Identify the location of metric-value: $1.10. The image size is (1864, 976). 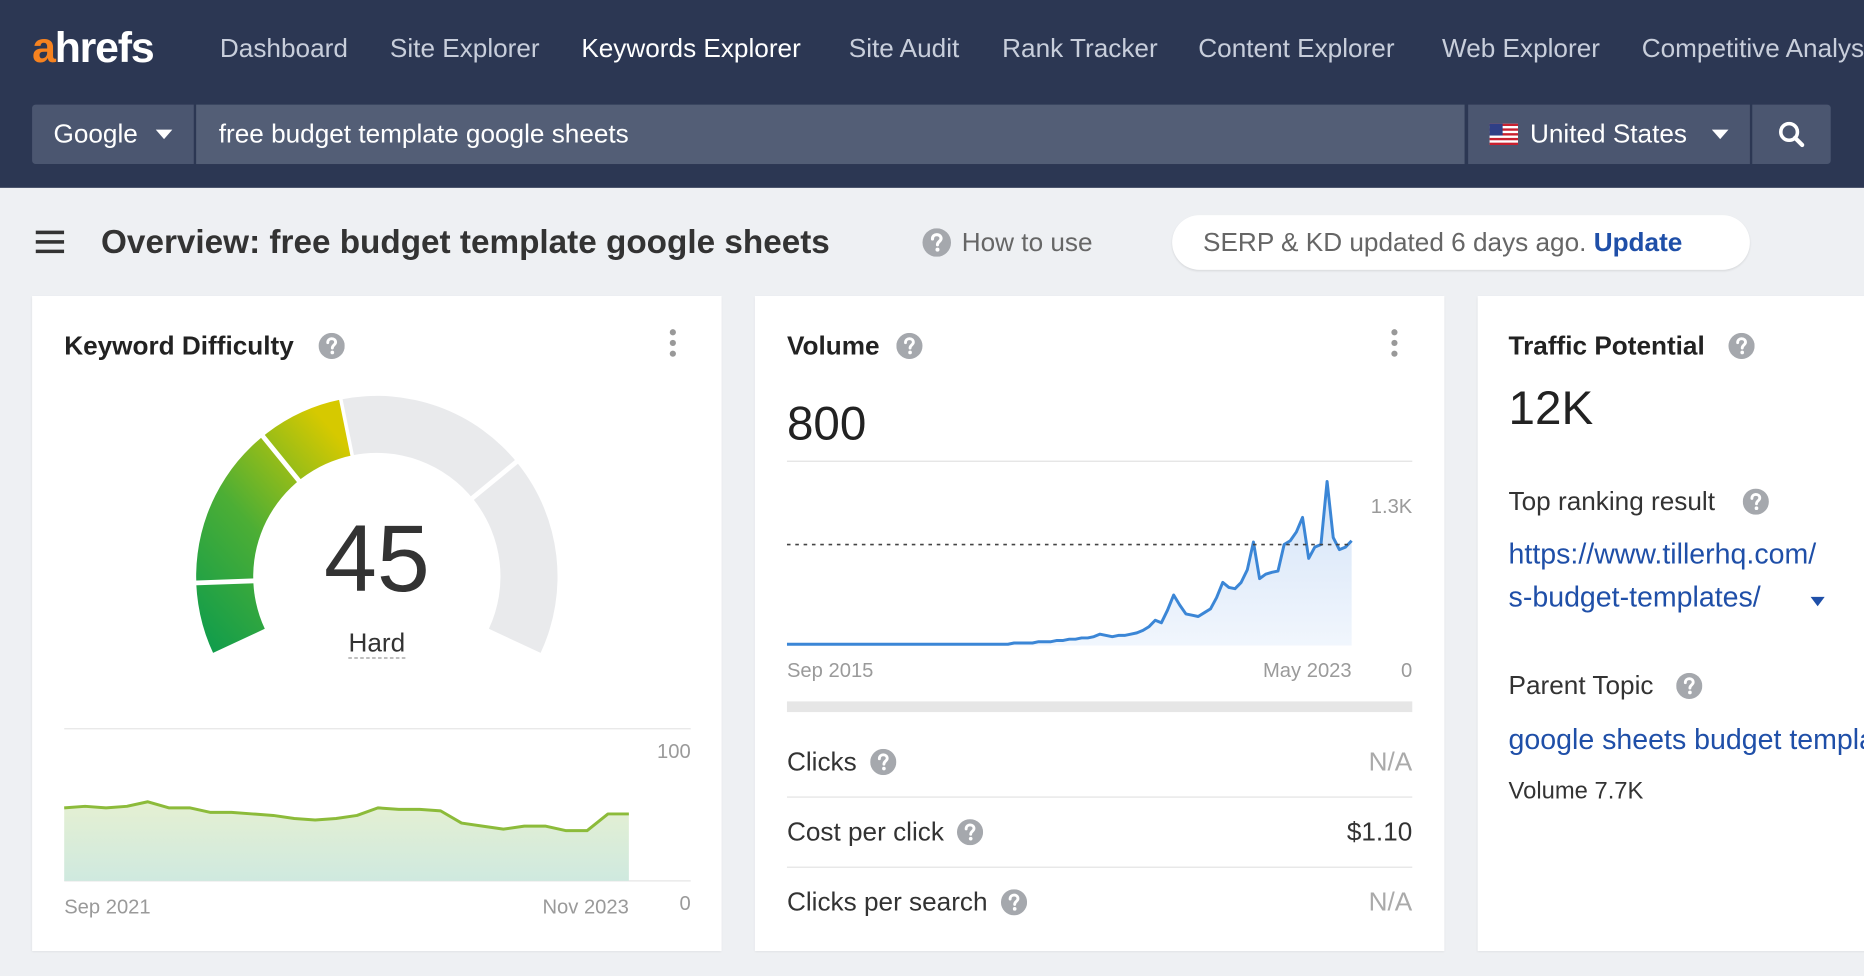
(1379, 831).